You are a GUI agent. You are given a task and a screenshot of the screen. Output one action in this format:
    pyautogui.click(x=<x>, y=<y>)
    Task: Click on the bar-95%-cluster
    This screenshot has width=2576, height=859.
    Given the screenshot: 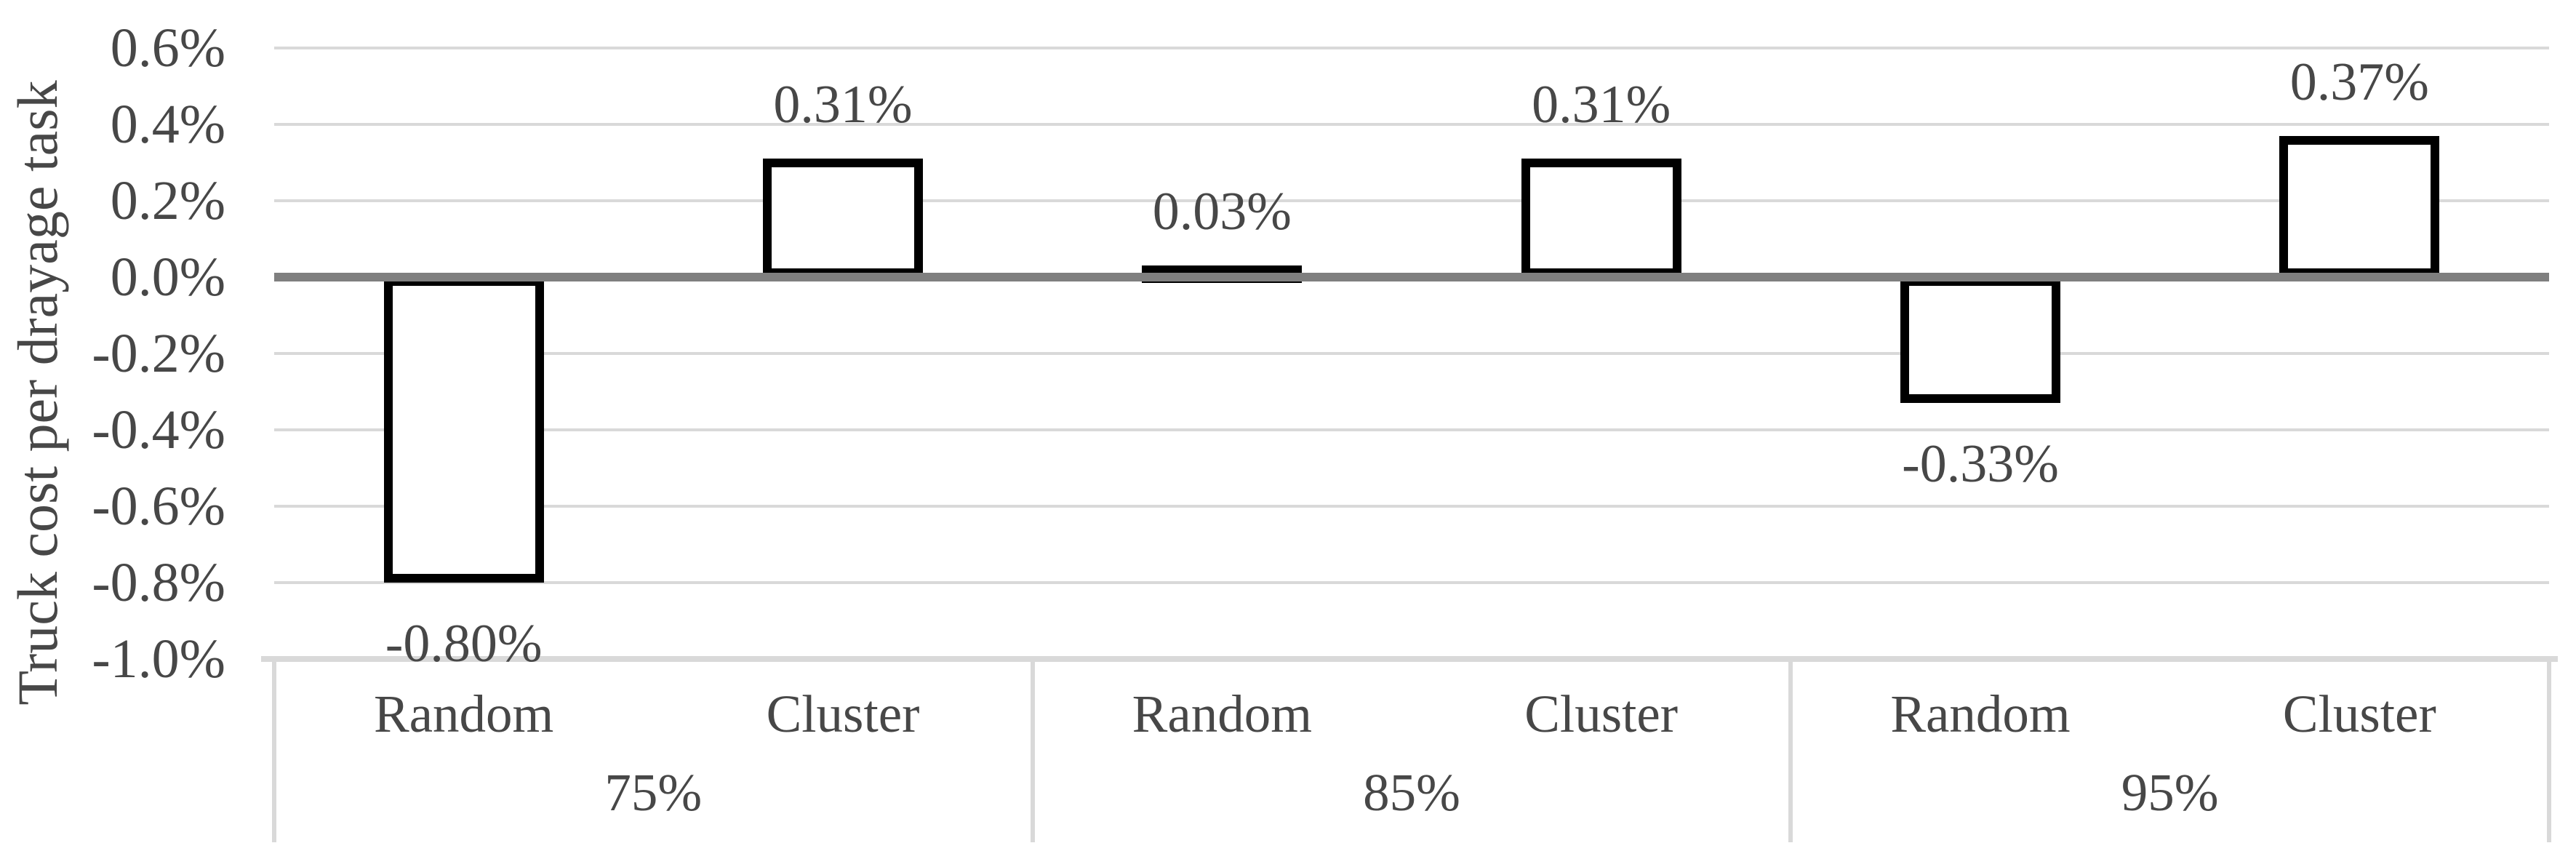 What is the action you would take?
    pyautogui.click(x=2359, y=206)
    